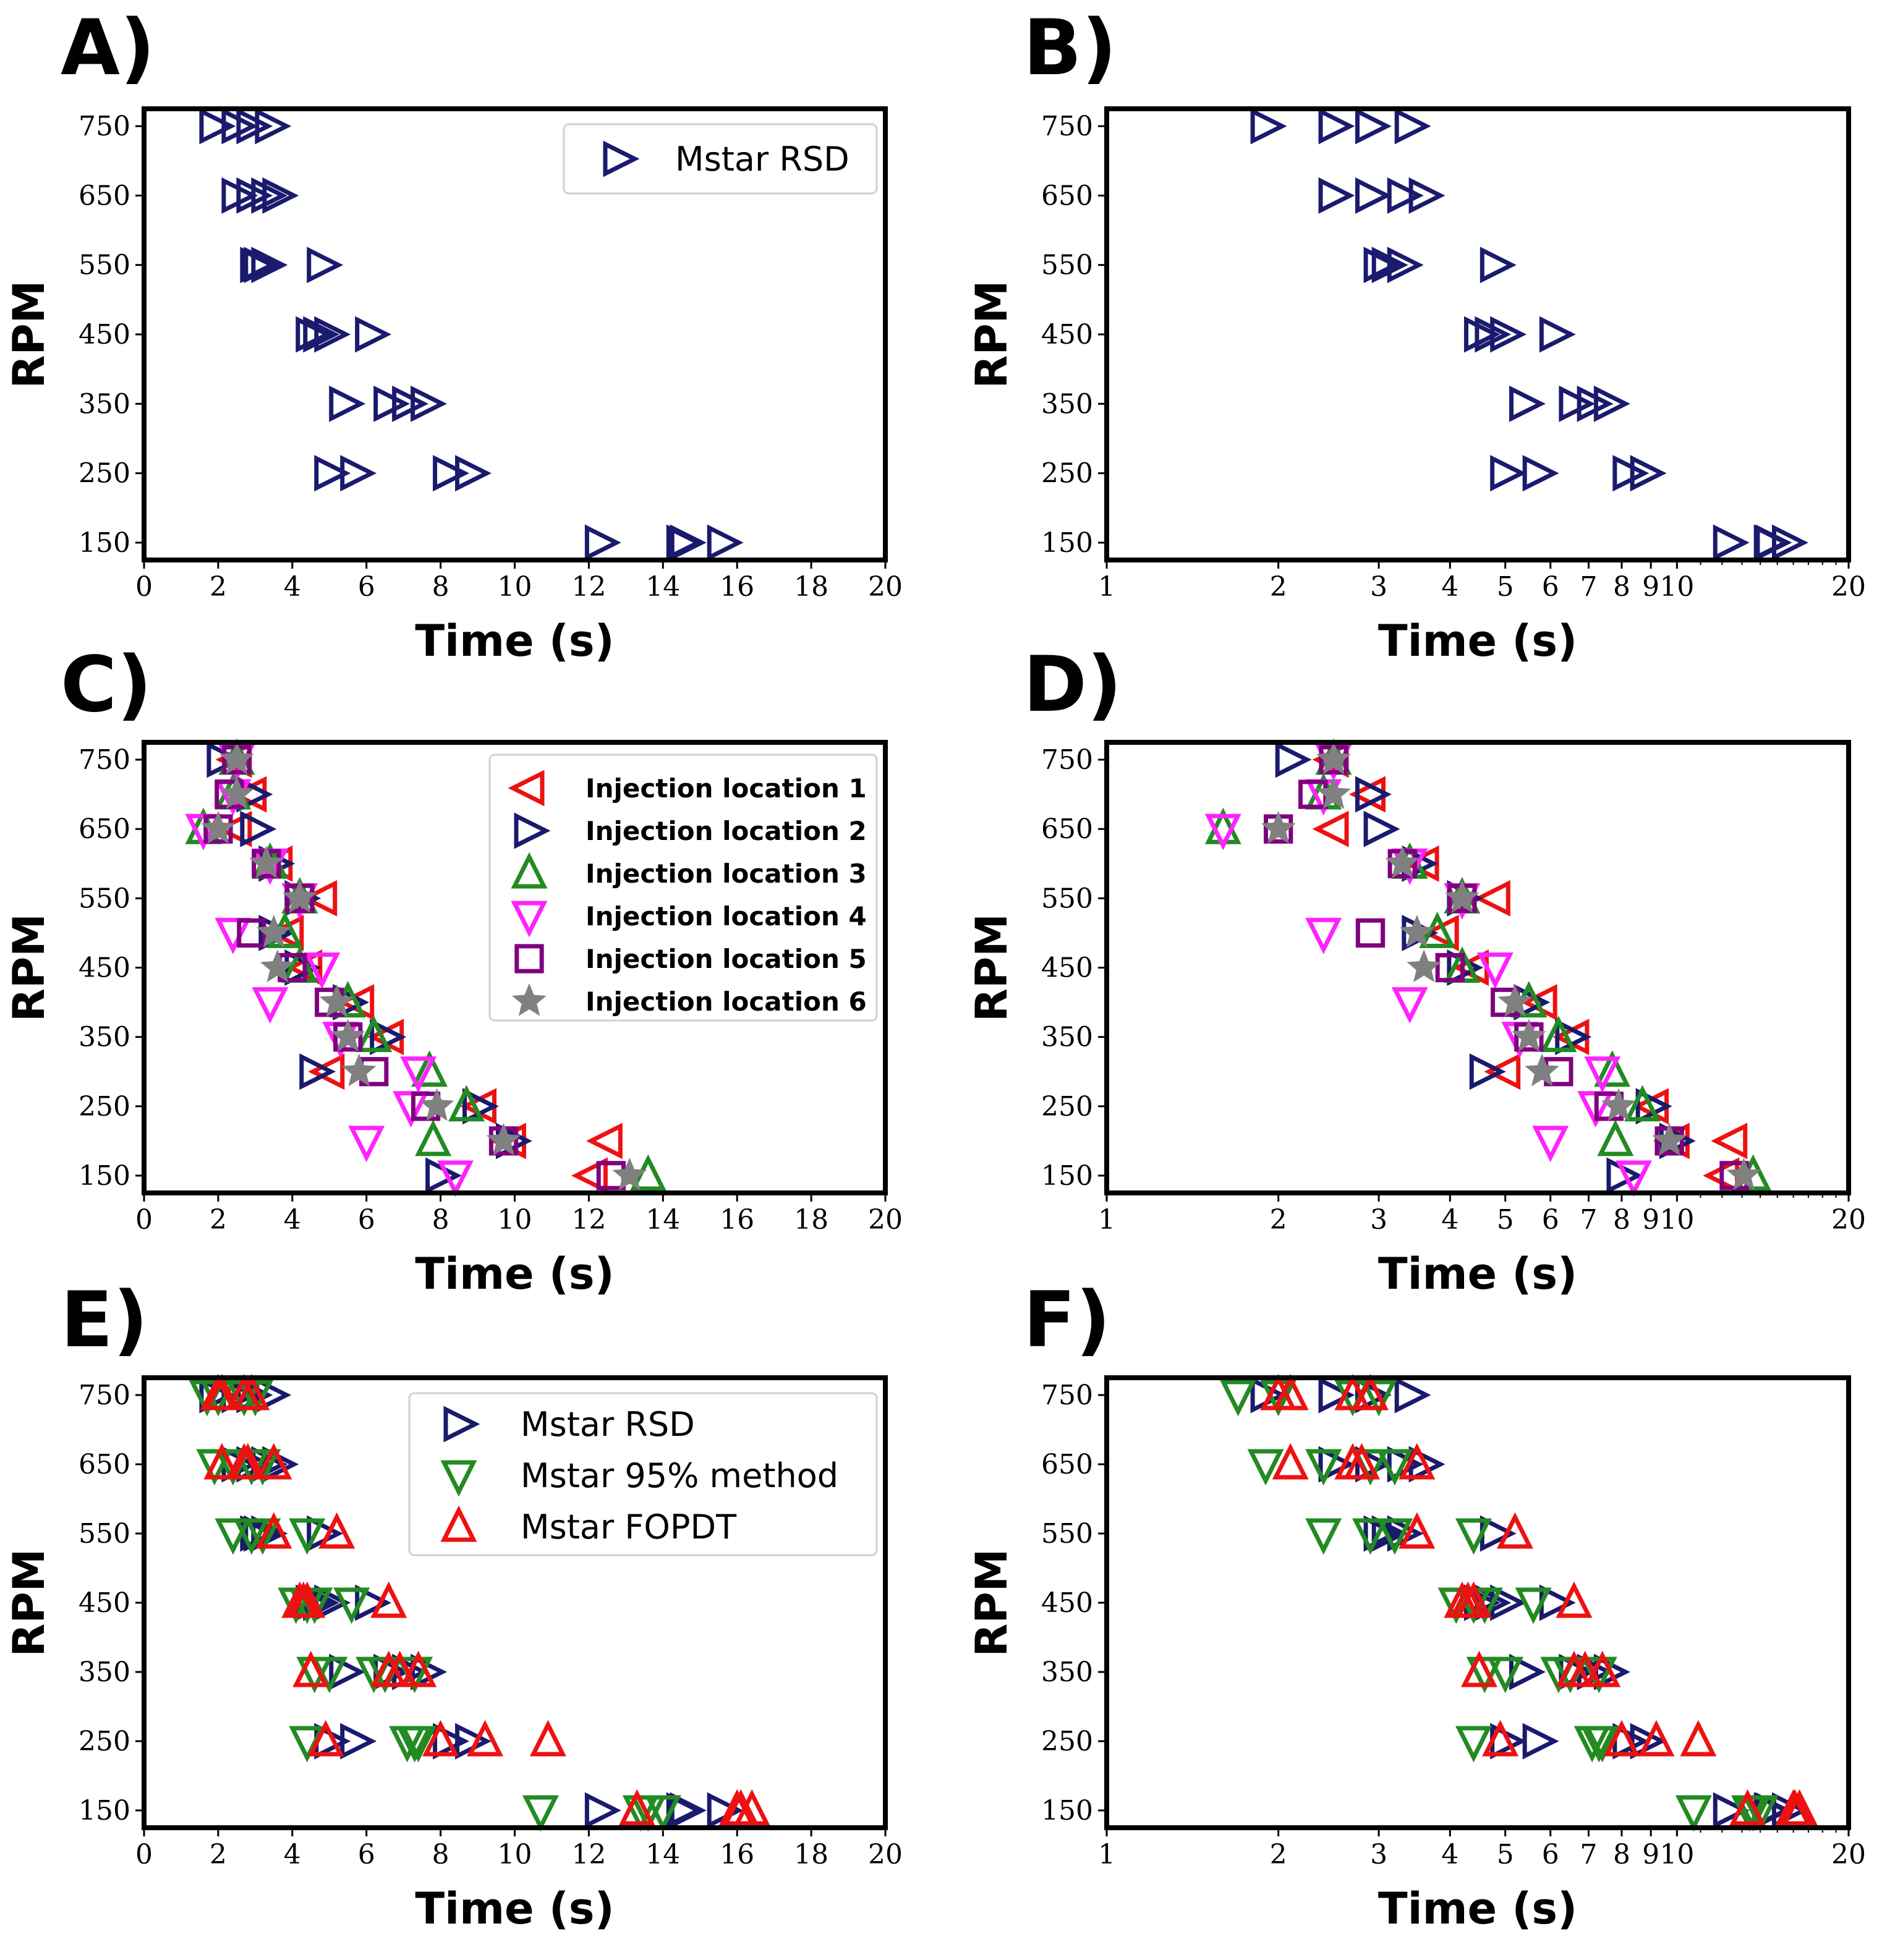 The width and height of the screenshot is (1882, 1960). I want to click on legend-label: Injection location 1, so click(726, 789).